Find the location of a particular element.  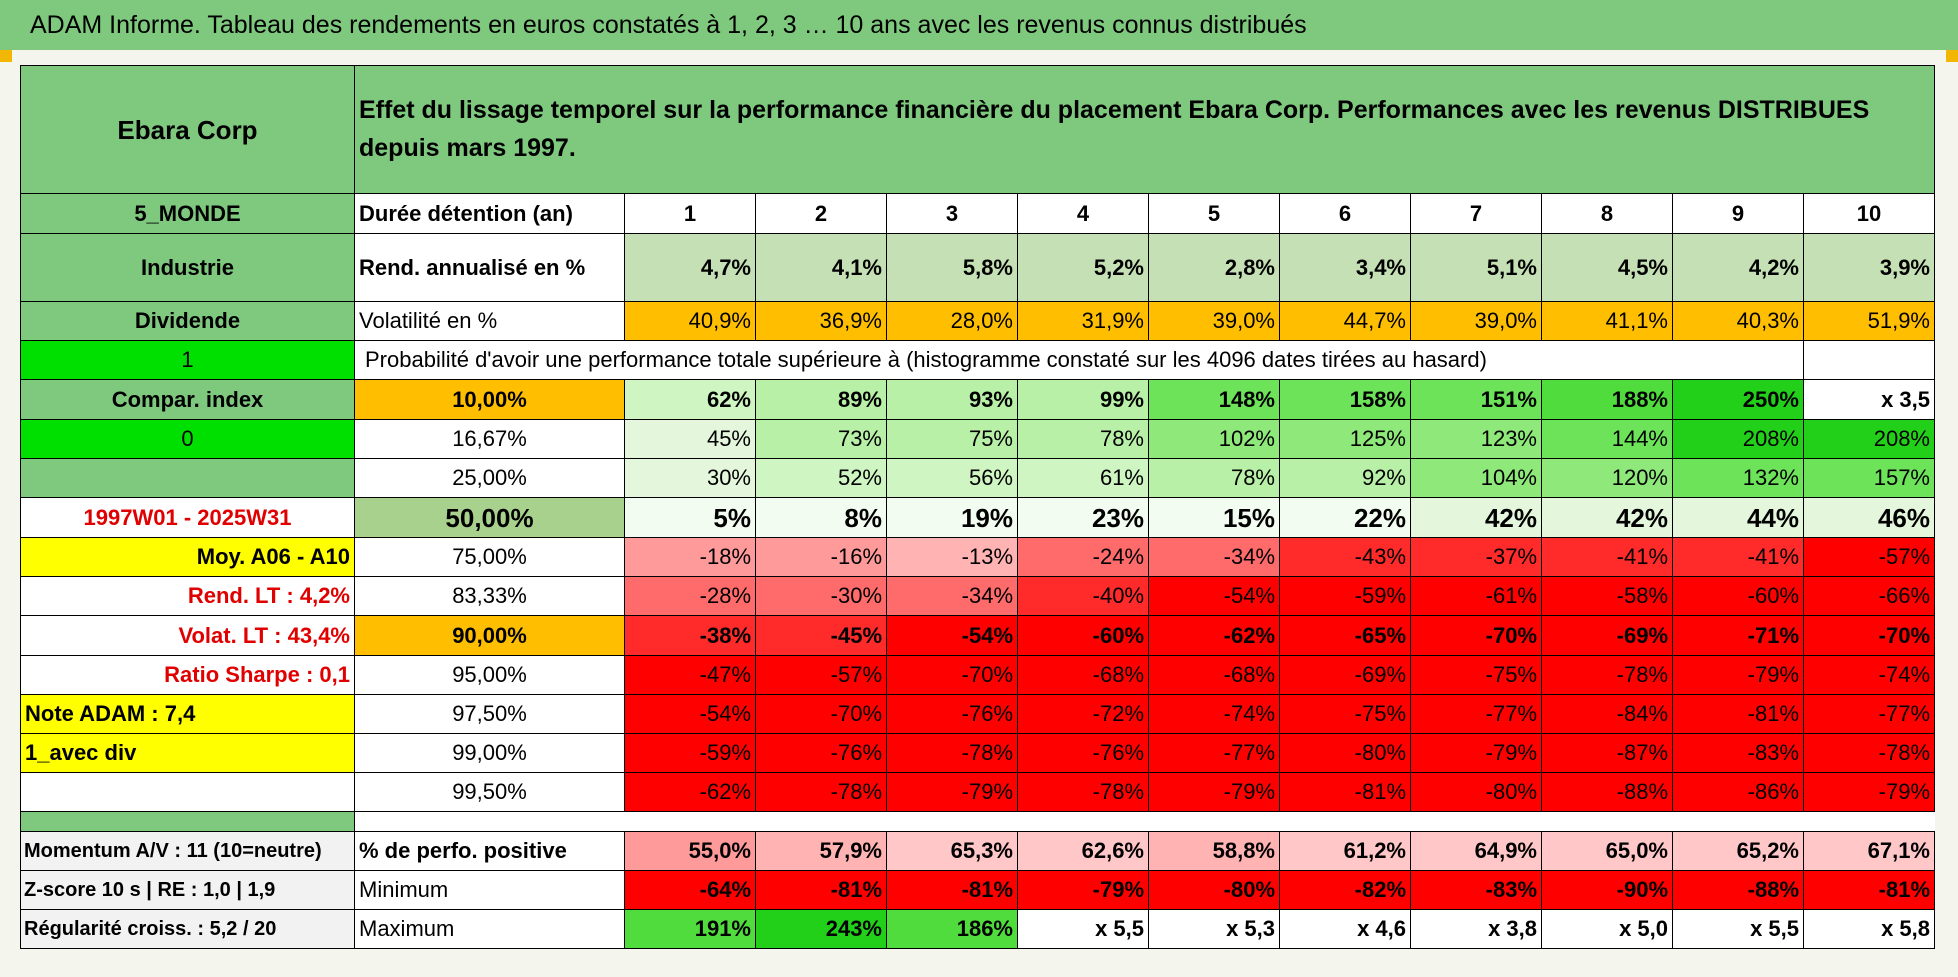

prob-value-cell: 61% is located at coordinates (1083, 478).